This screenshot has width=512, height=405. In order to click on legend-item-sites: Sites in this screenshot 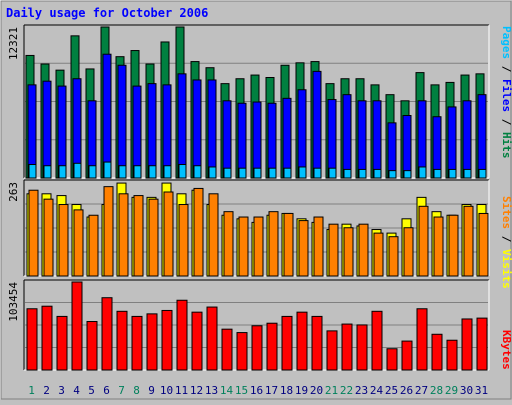, I will do `click(506, 212)`.